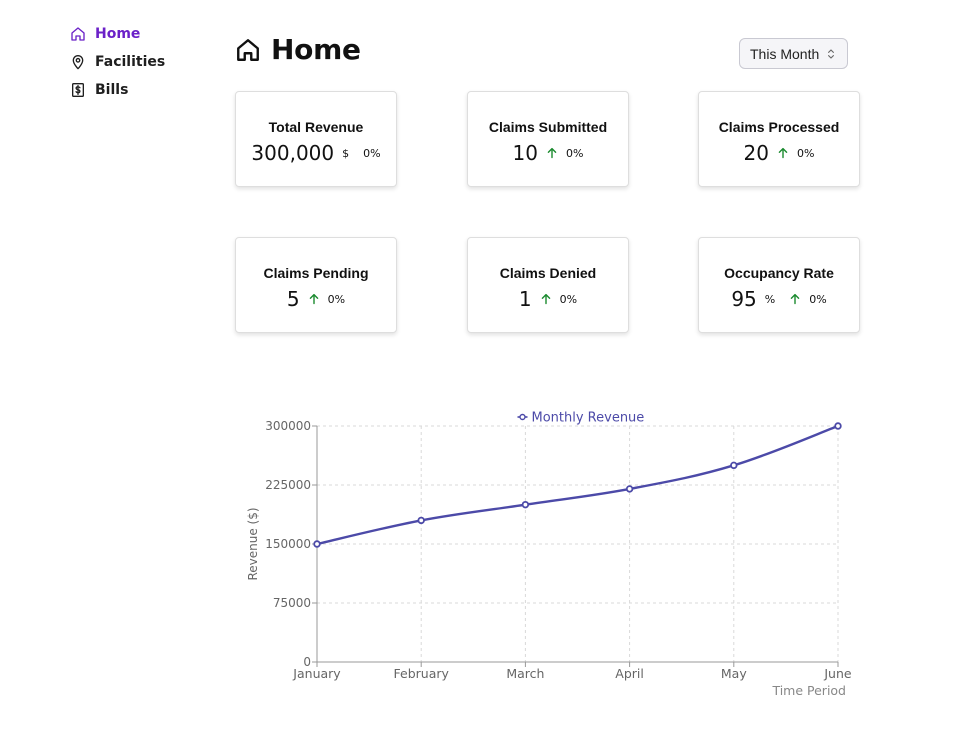  What do you see at coordinates (588, 418) in the screenshot?
I see `legend-label: Monthly Revenue` at bounding box center [588, 418].